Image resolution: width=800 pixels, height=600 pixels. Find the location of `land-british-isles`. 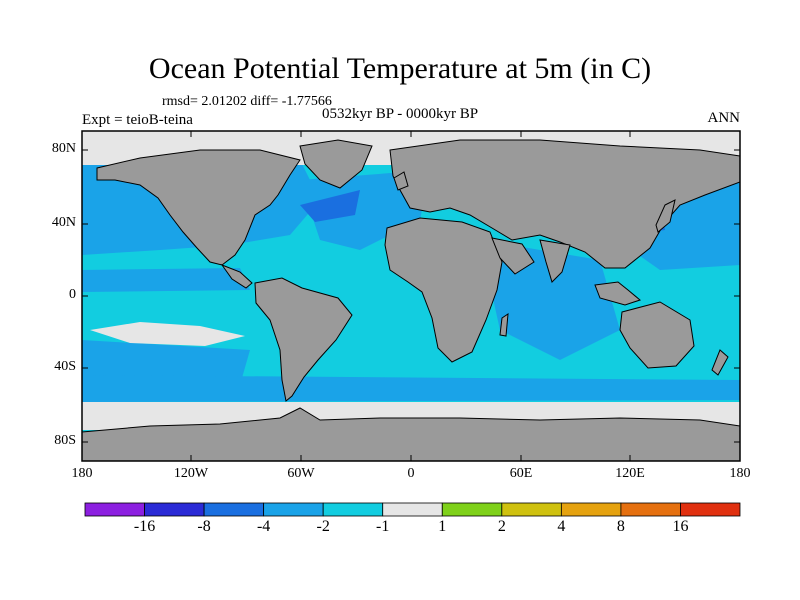

land-british-isles is located at coordinates (401, 181).